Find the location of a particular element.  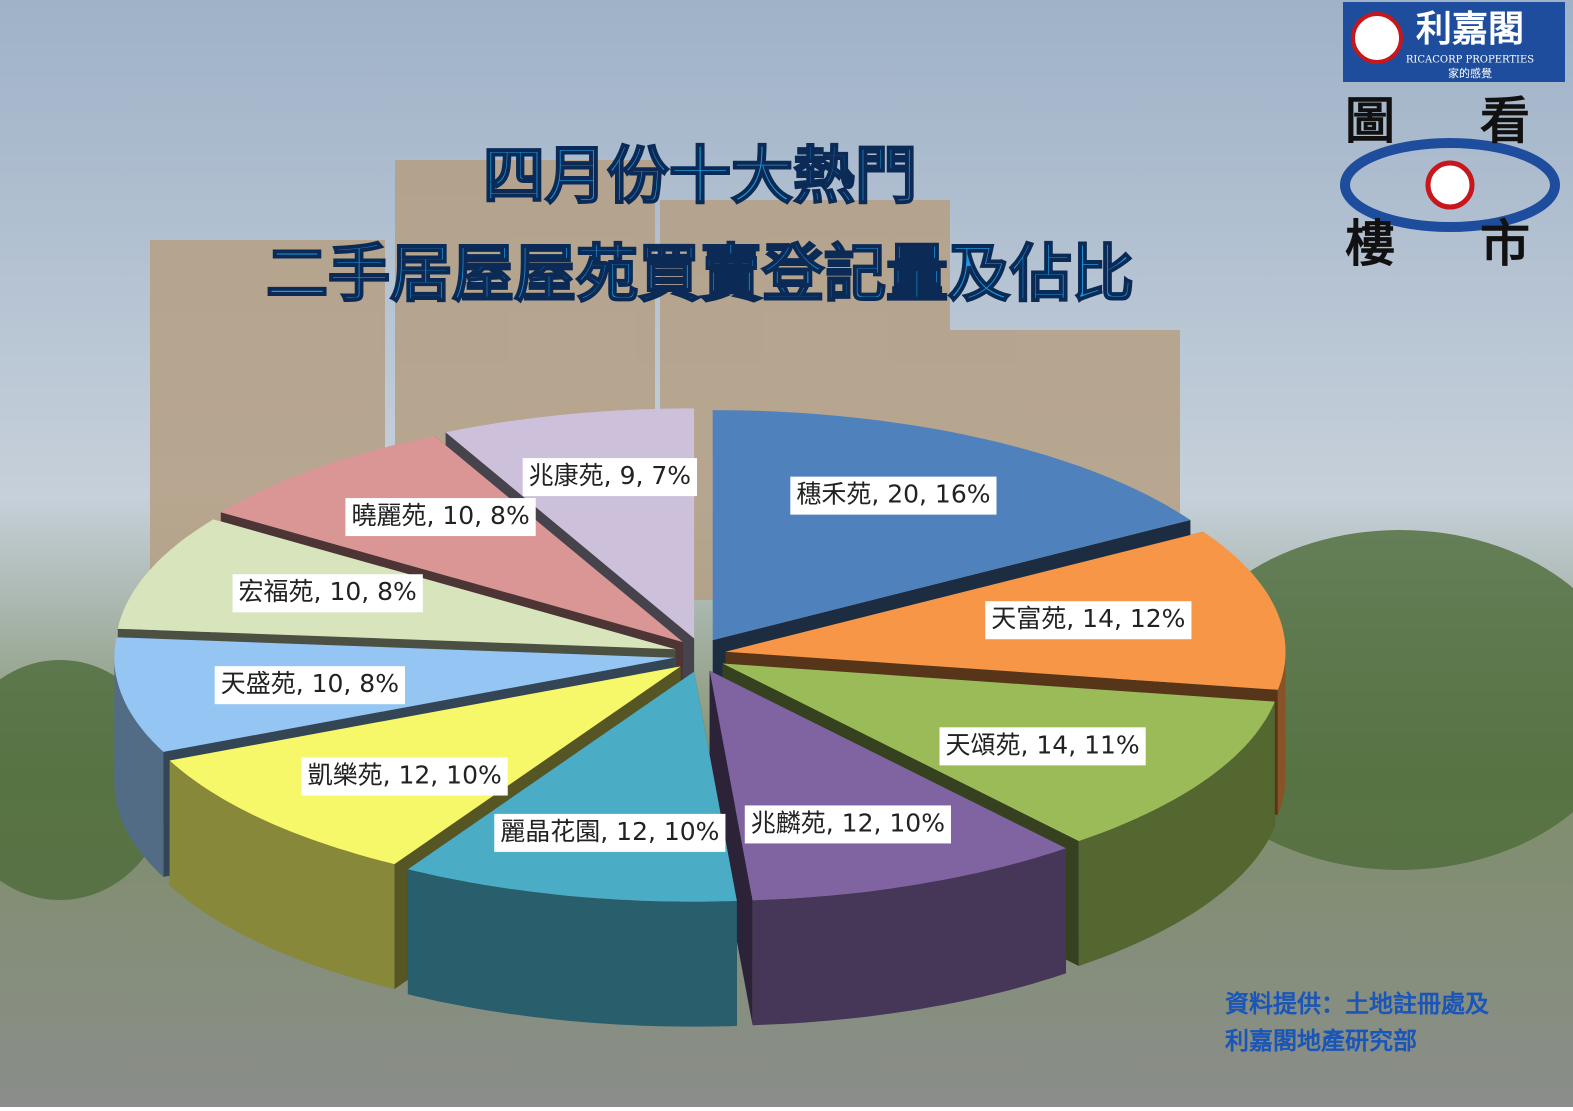

data-label-text: 兆麟苑, 12, 10% is located at coordinates (848, 822).